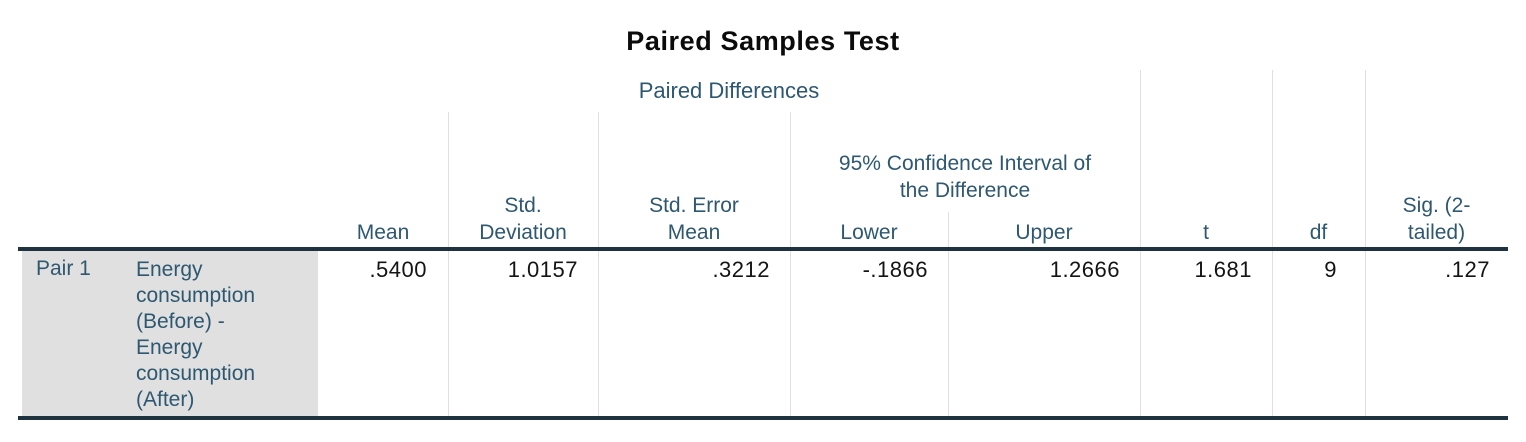  What do you see at coordinates (694, 232) in the screenshot?
I see `header-std-error-mean-line2: Mean` at bounding box center [694, 232].